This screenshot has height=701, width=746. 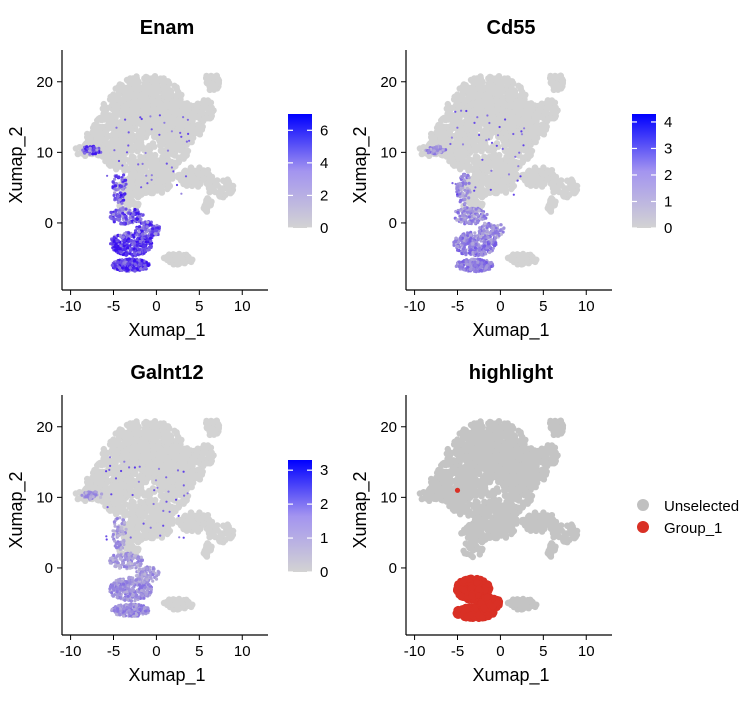 I want to click on x-tick-label: -5, so click(x=113, y=306).